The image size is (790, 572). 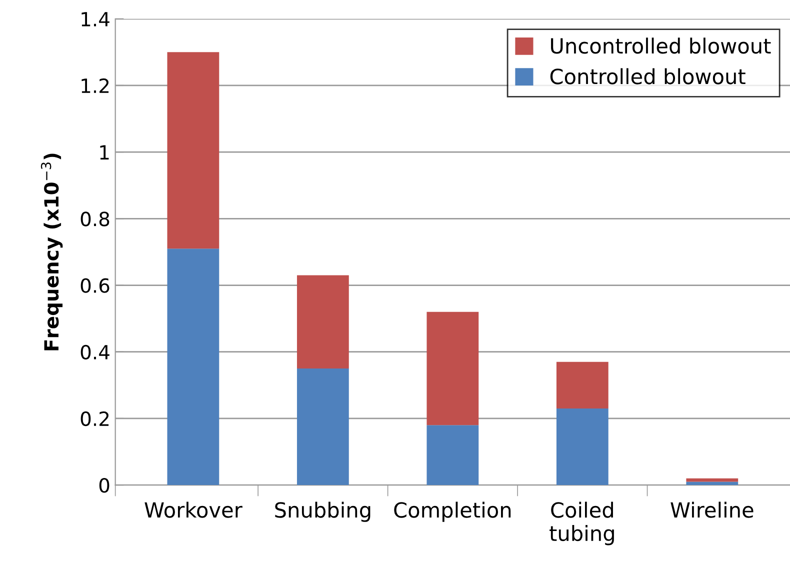 I want to click on y-tick-label: 1.4, so click(x=96, y=19).